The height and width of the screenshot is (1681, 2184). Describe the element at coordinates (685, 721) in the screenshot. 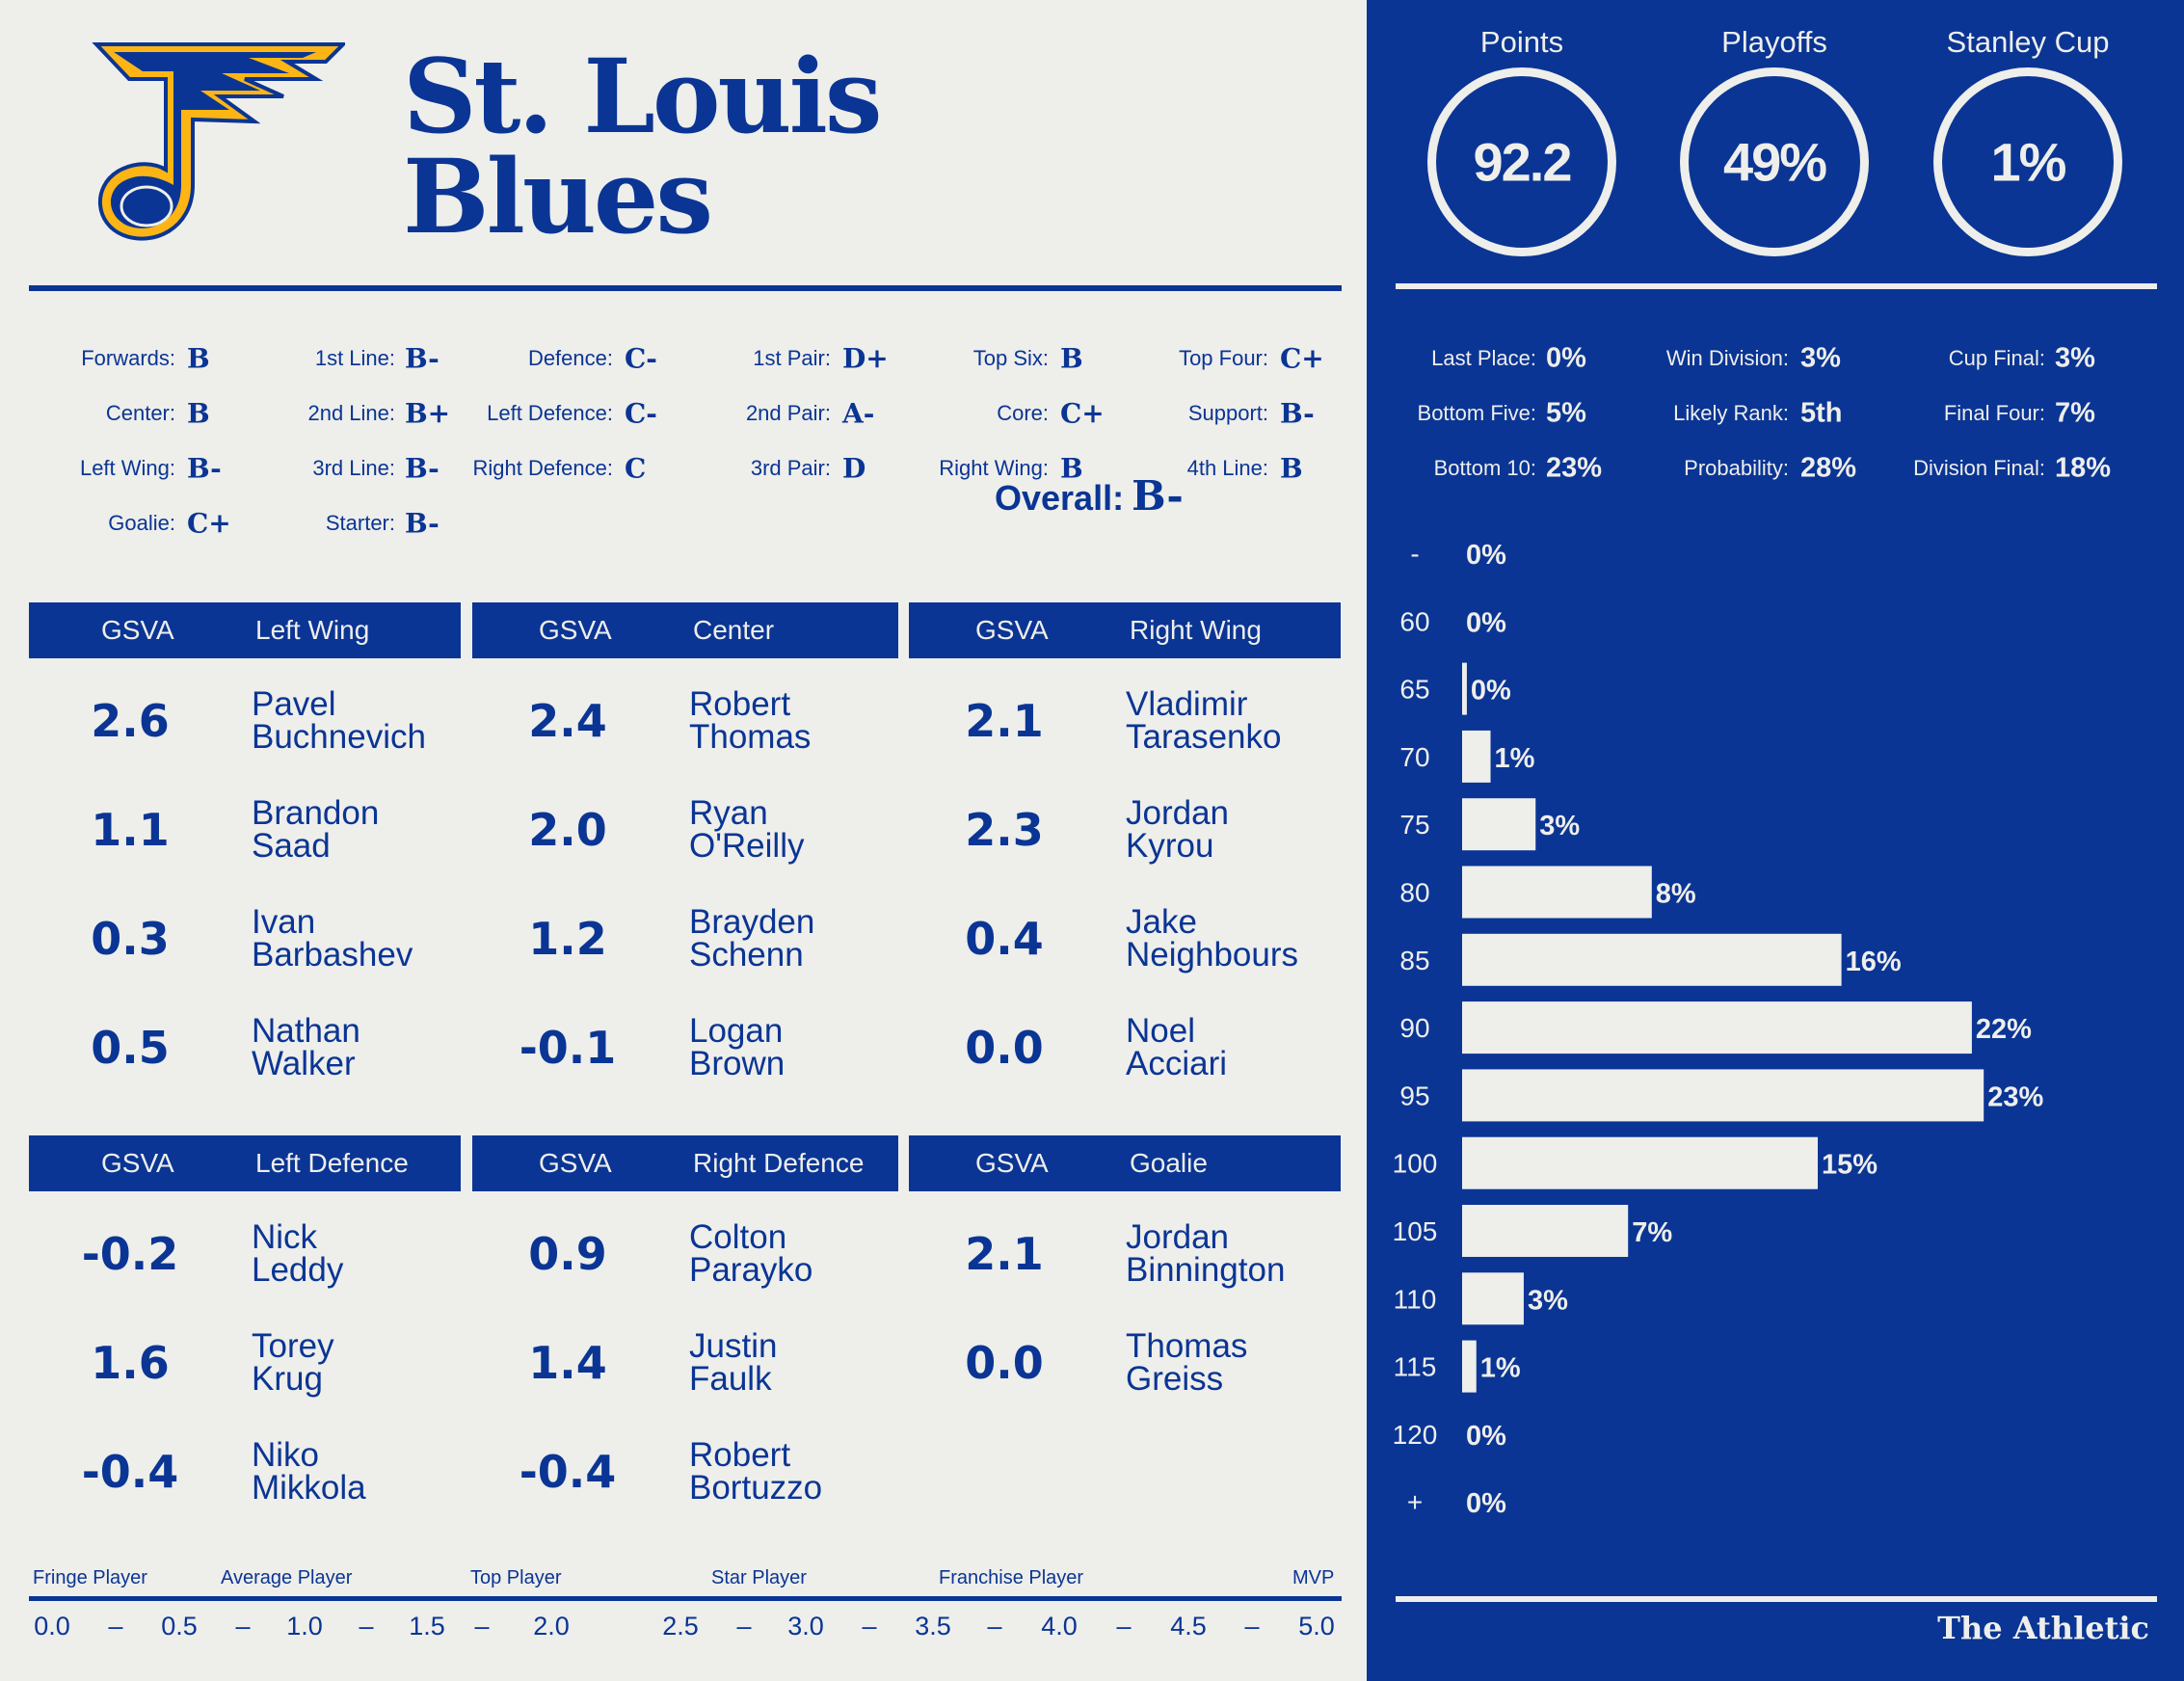

I see `player-row: 2.4 Robert Thomas` at that location.